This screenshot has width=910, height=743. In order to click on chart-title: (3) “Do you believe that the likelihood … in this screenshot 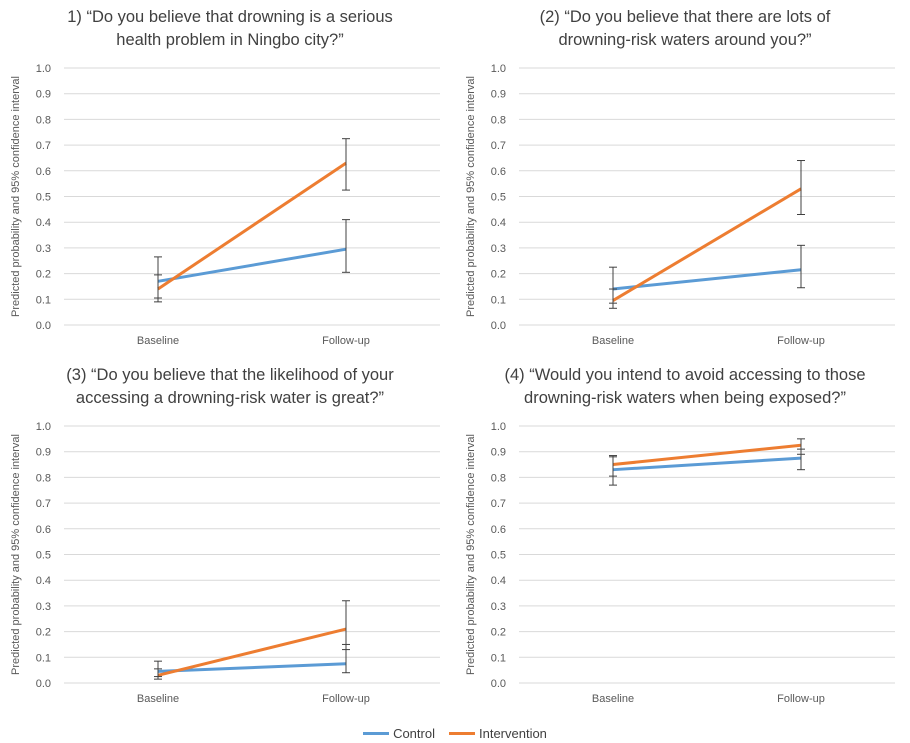, I will do `click(230, 387)`.